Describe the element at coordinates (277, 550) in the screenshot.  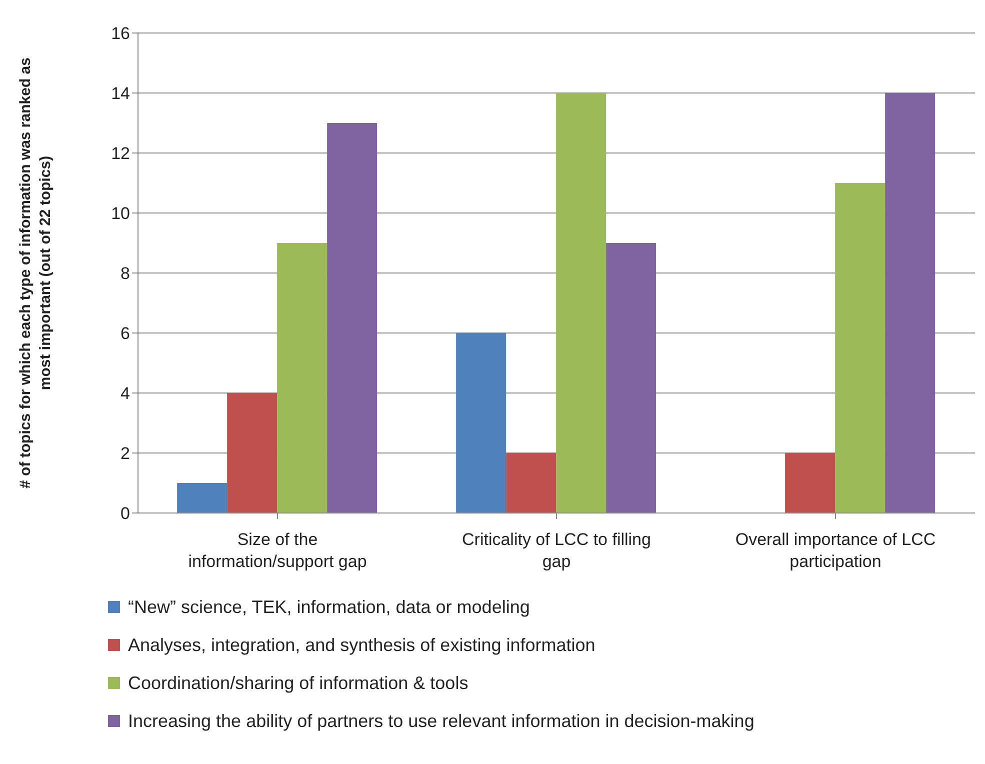
I see `x-tick-label: Size of the information/support gap` at that location.